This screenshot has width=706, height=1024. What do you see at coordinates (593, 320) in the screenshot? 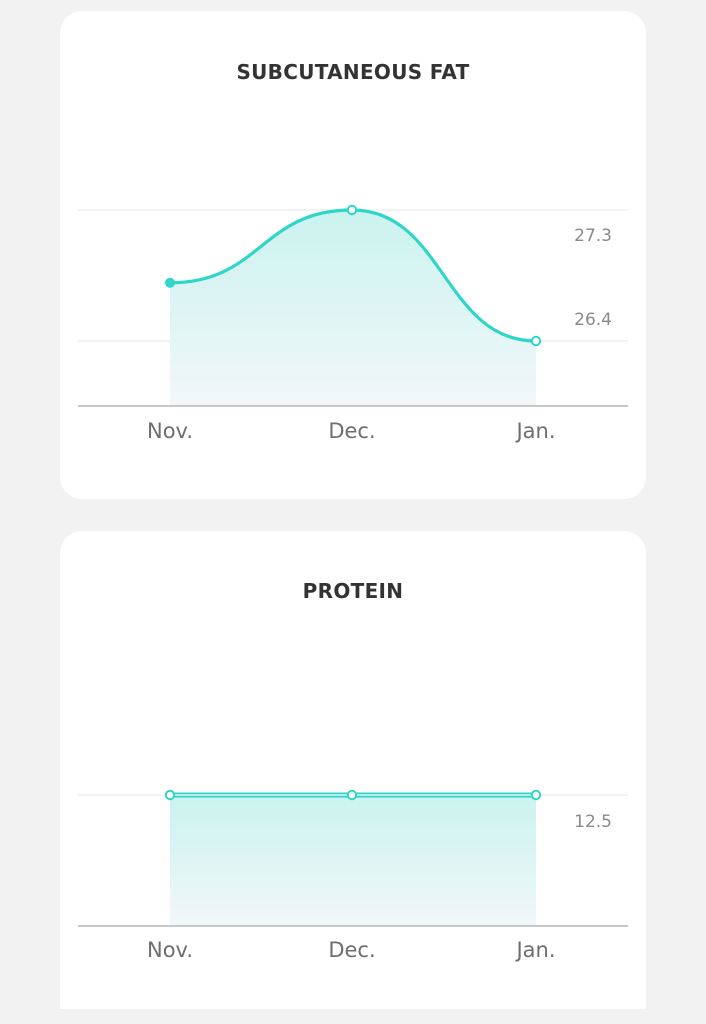
I see `value-label: 26.4` at bounding box center [593, 320].